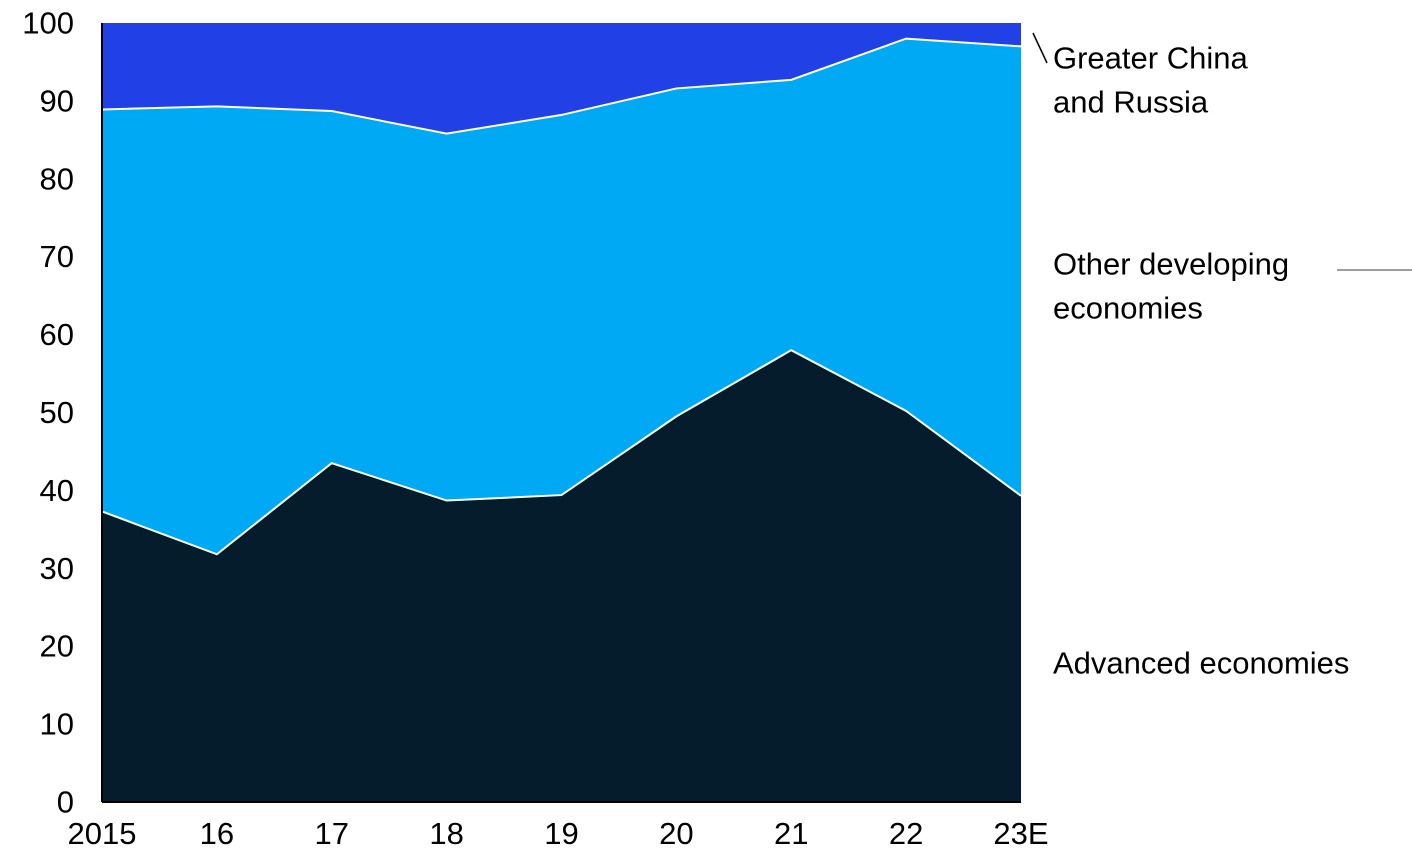 Image resolution: width=1412 pixels, height=856 pixels. I want to click on y-tick-label: 30, so click(57, 568).